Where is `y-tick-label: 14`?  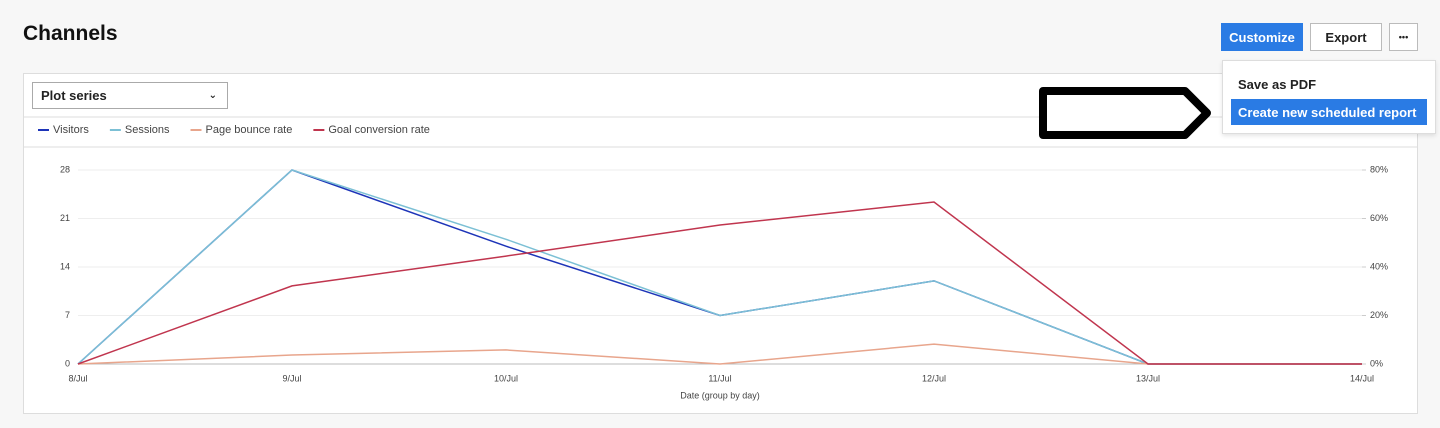
y-tick-label: 14 is located at coordinates (65, 266).